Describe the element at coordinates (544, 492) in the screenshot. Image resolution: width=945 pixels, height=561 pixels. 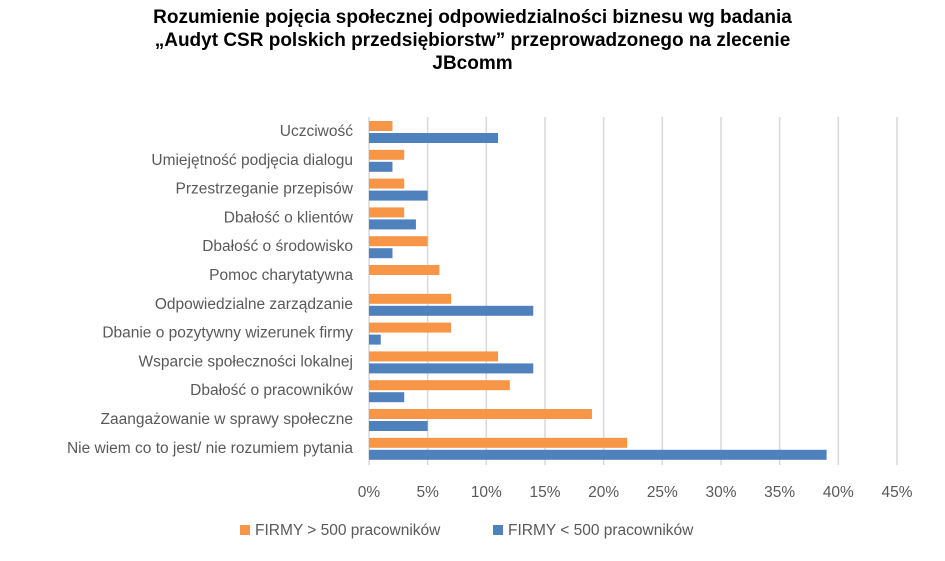
I see `x-tick-label: 15%` at that location.